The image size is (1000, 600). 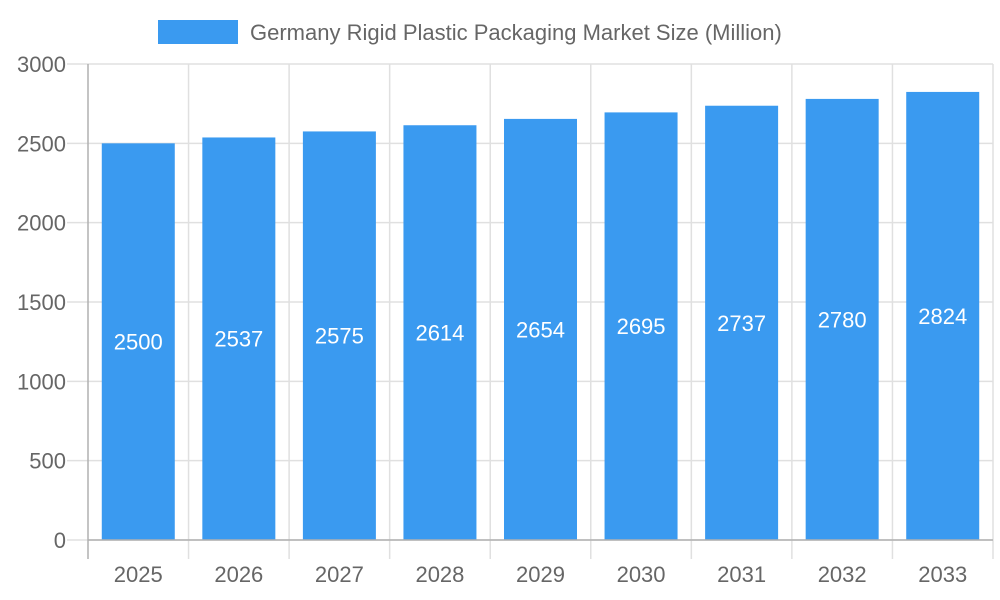 I want to click on bar-value-label: 2737, so click(x=741, y=323).